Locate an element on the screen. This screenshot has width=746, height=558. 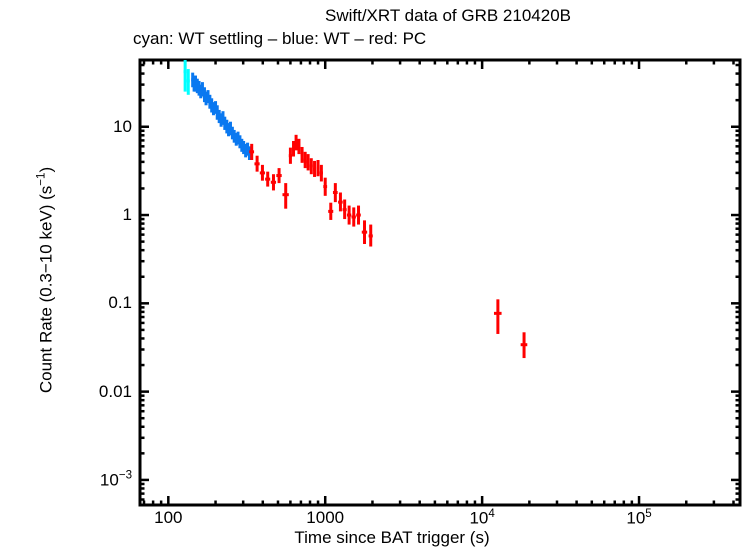
x-axis-label: Time since BAT trigger (s) is located at coordinates (392, 537).